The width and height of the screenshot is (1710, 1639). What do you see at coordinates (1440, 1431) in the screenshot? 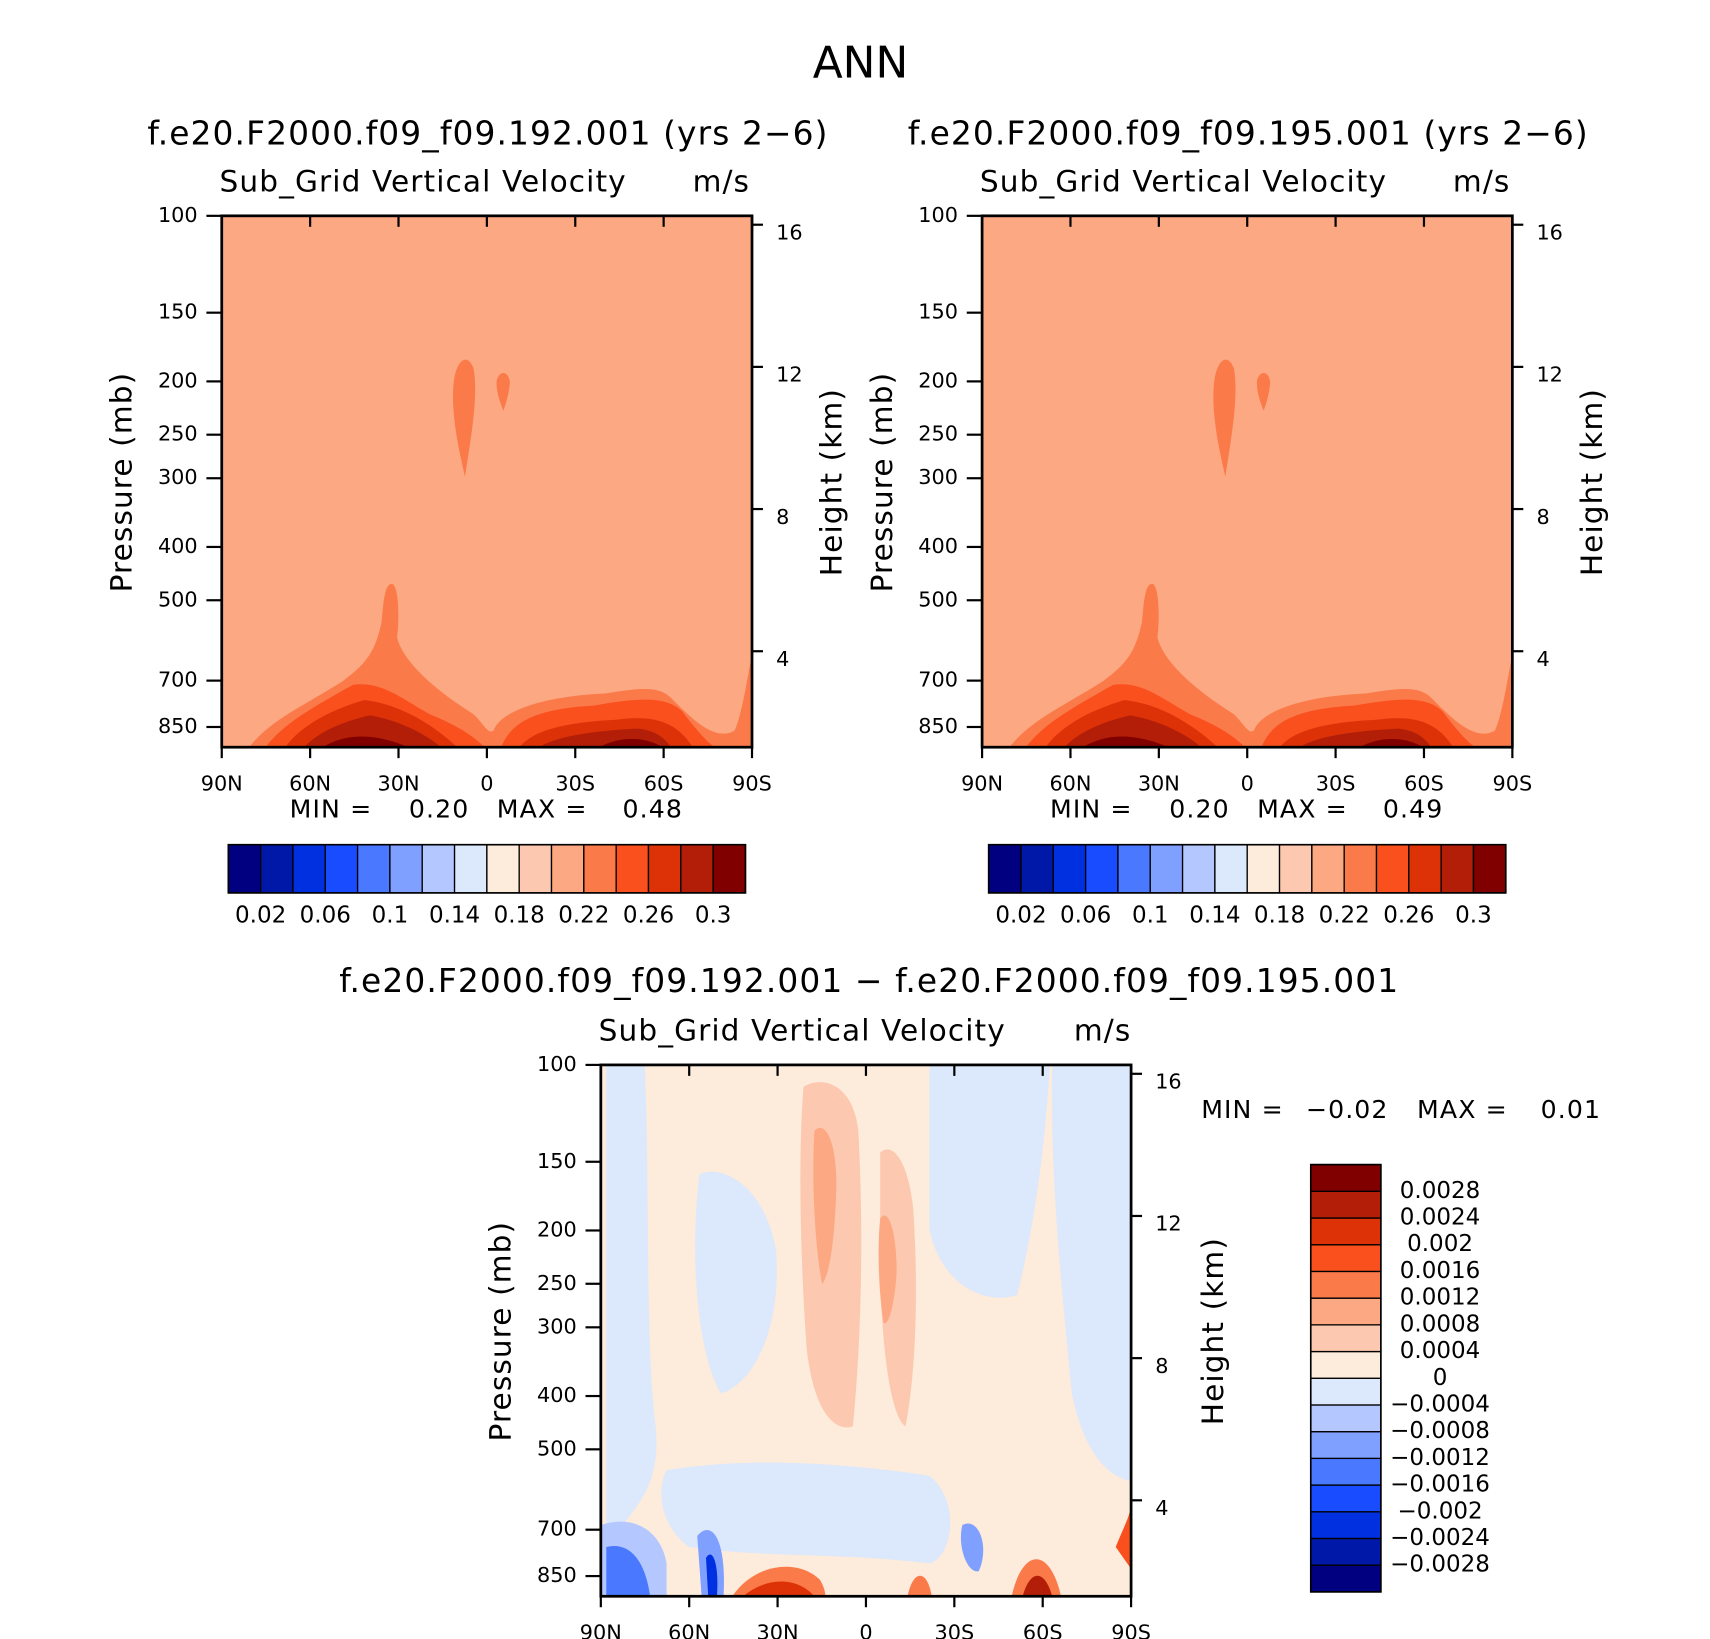
I see `colorbar-label: −0.0008` at bounding box center [1440, 1431].